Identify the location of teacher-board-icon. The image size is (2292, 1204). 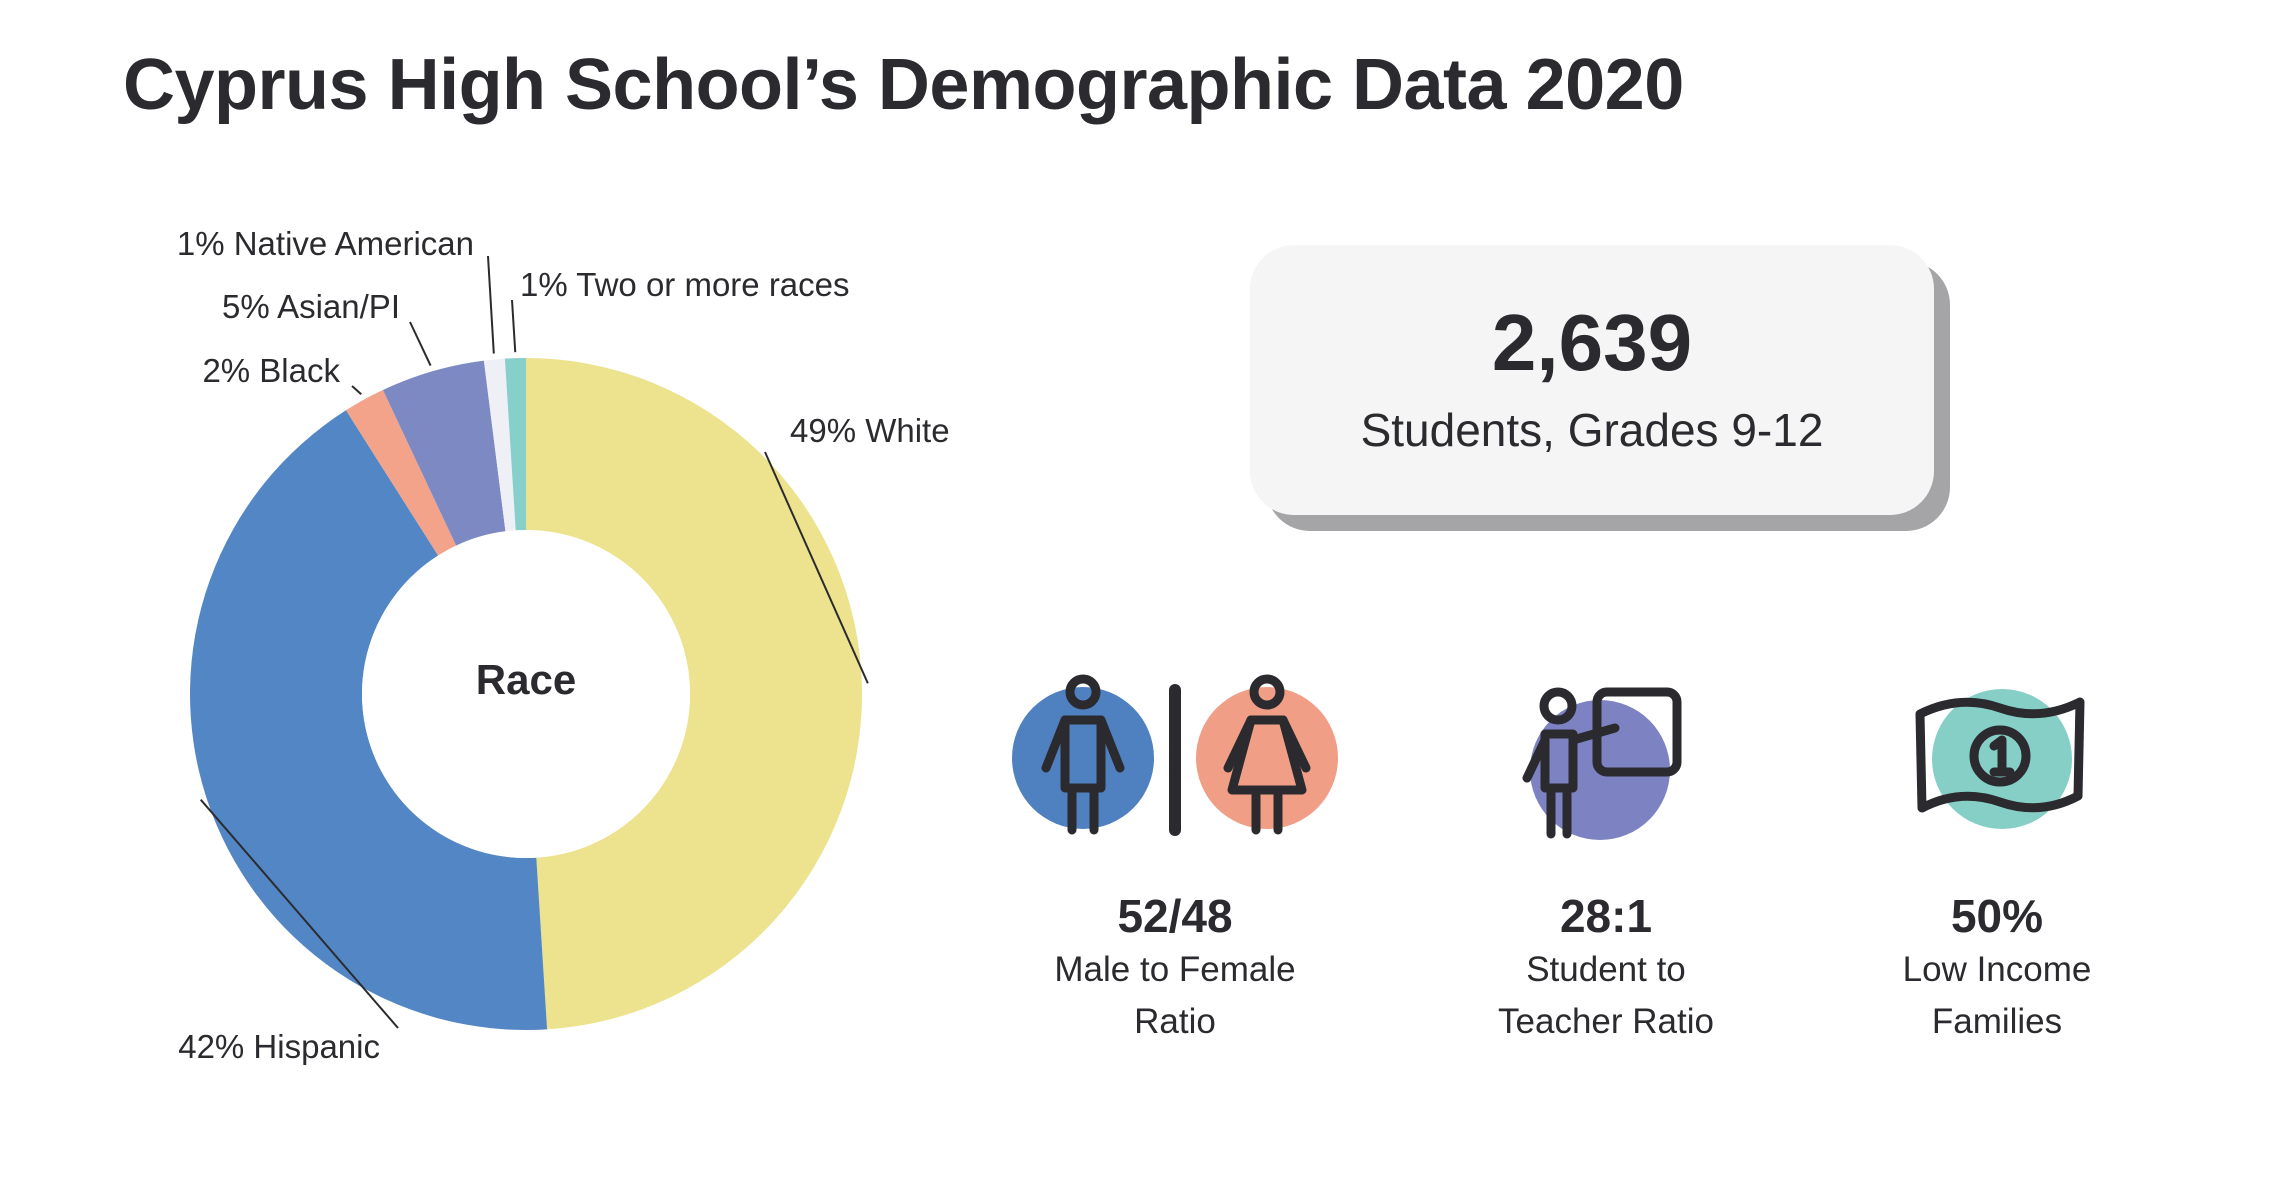
(1602, 763).